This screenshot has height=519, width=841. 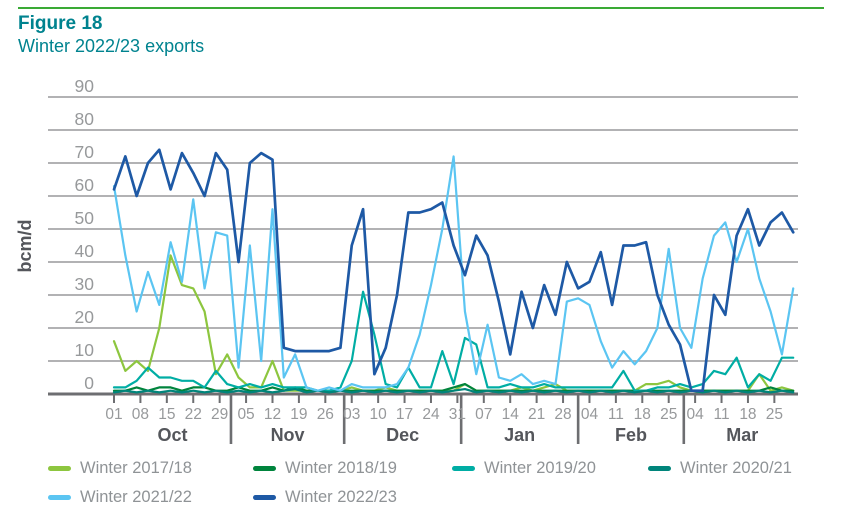 I want to click on legend-label: Winter 2017/18, so click(x=136, y=467).